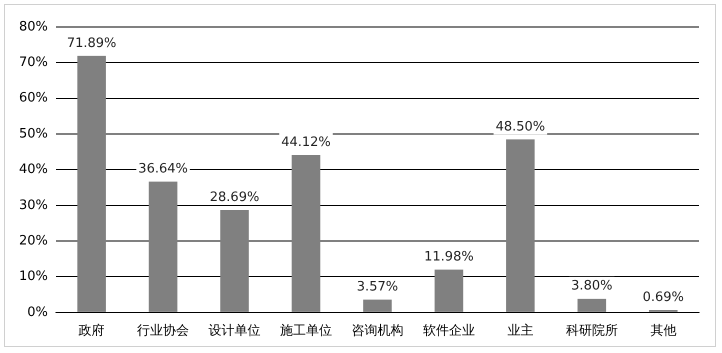 The image size is (722, 353). I want to click on y-tick-label: 70%, so click(33, 62).